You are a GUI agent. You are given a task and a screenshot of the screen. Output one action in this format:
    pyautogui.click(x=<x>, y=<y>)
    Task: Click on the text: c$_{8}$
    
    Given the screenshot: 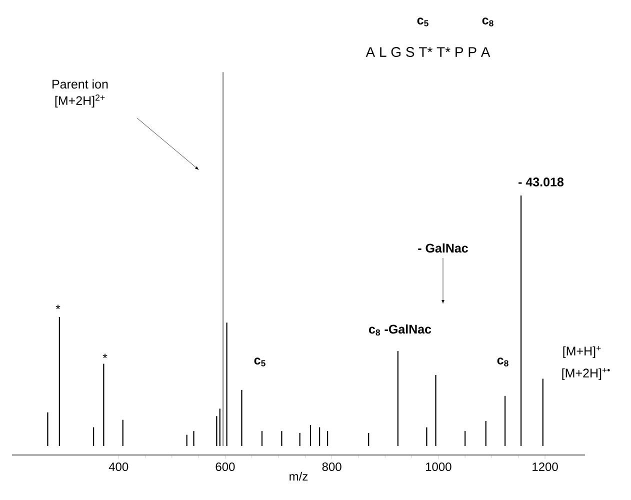 What is the action you would take?
    pyautogui.click(x=488, y=22)
    